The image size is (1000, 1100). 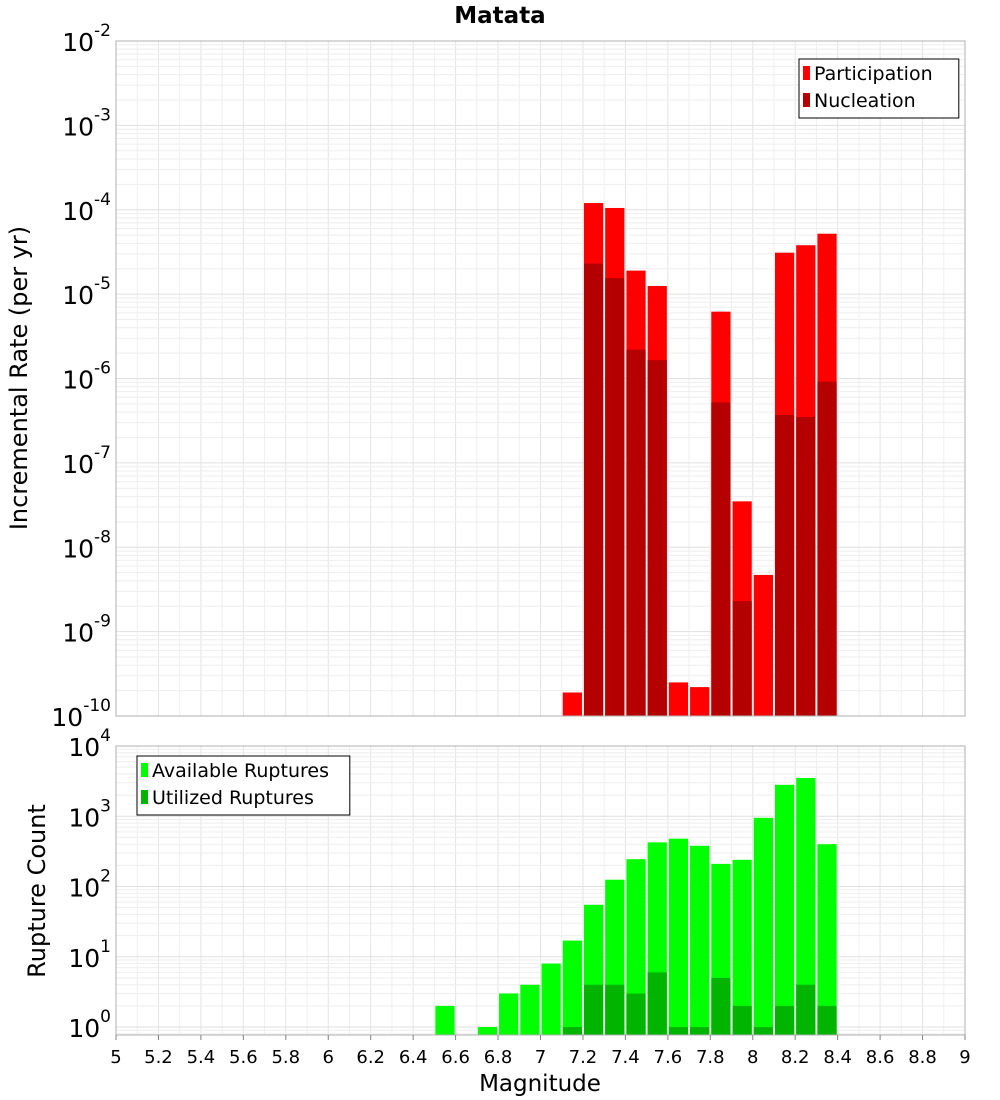 What do you see at coordinates (499, 16) in the screenshot?
I see `chart-title: Matata` at bounding box center [499, 16].